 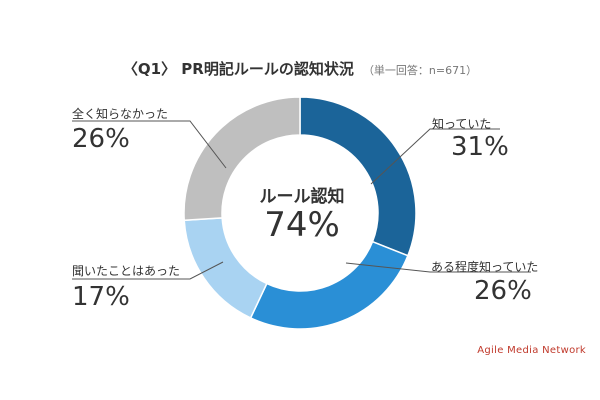 What do you see at coordinates (435, 156) in the screenshot?
I see `leader-shitteita` at bounding box center [435, 156].